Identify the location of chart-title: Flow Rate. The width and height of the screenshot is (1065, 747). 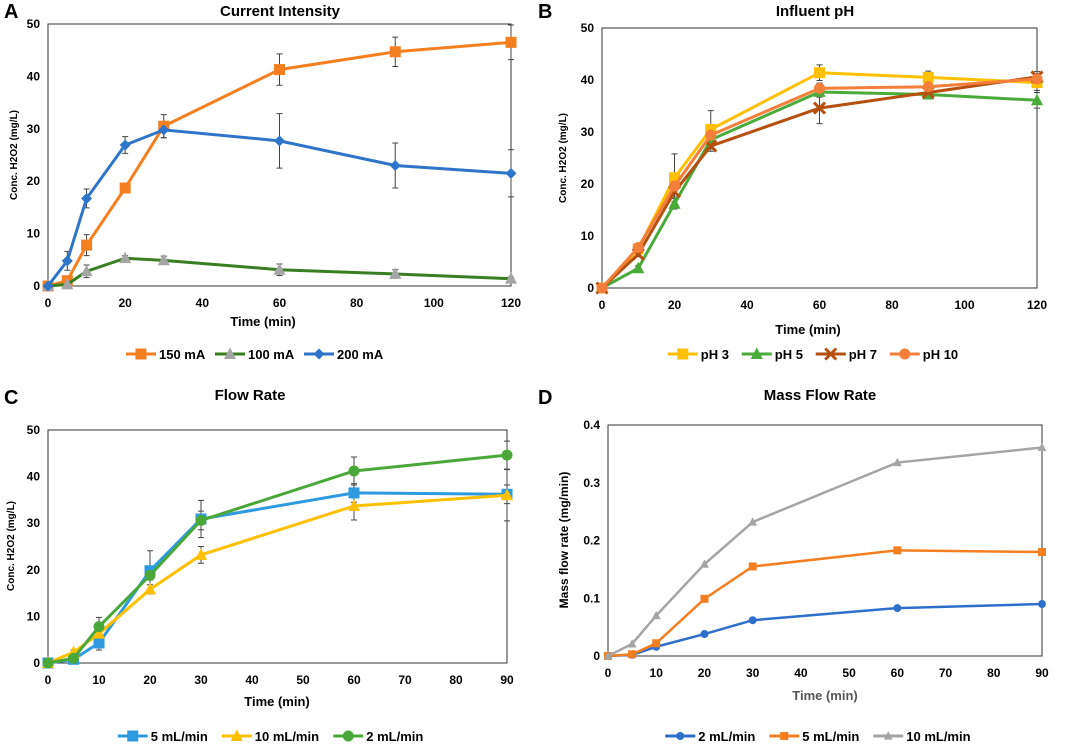
(250, 395).